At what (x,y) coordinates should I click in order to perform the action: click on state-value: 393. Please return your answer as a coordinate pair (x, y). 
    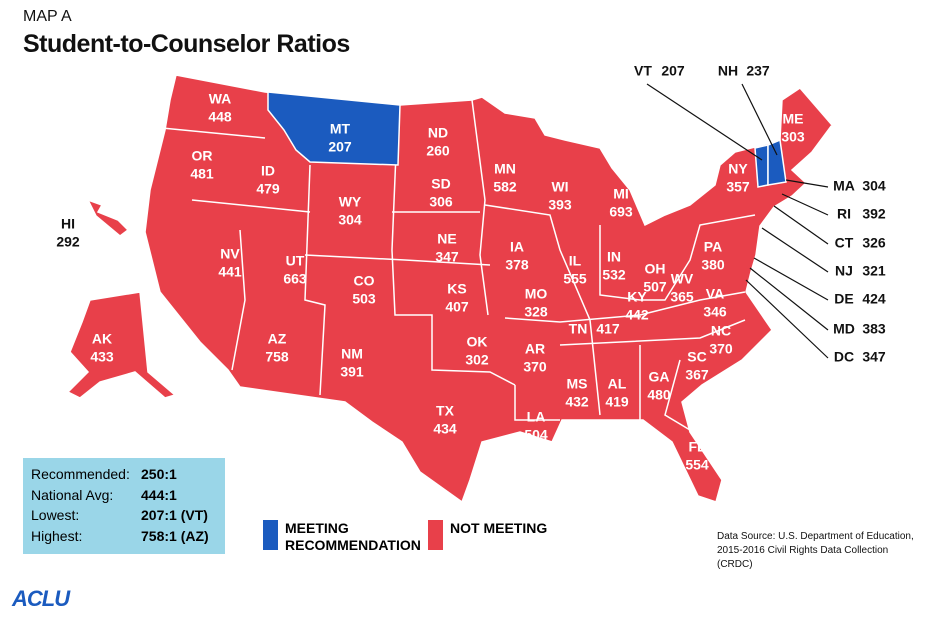
    Looking at the image, I should click on (560, 205).